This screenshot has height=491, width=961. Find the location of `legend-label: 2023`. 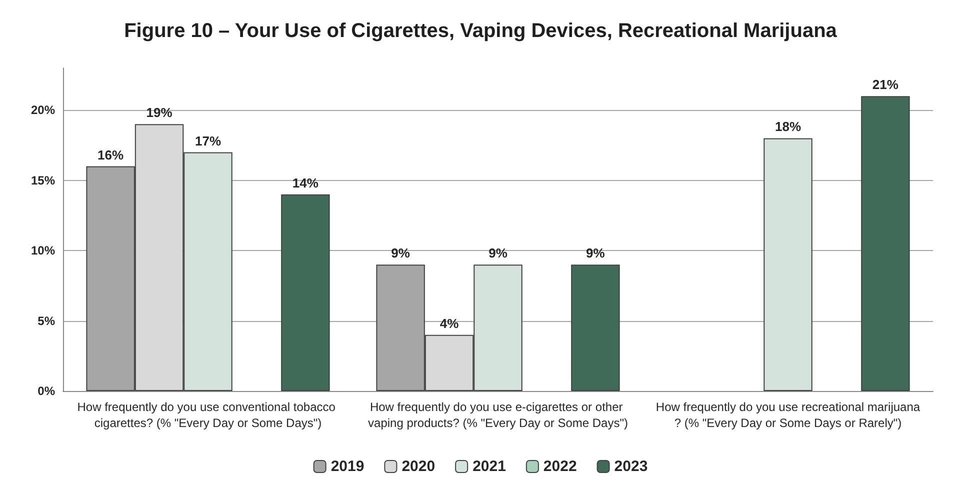

legend-label: 2023 is located at coordinates (631, 466).